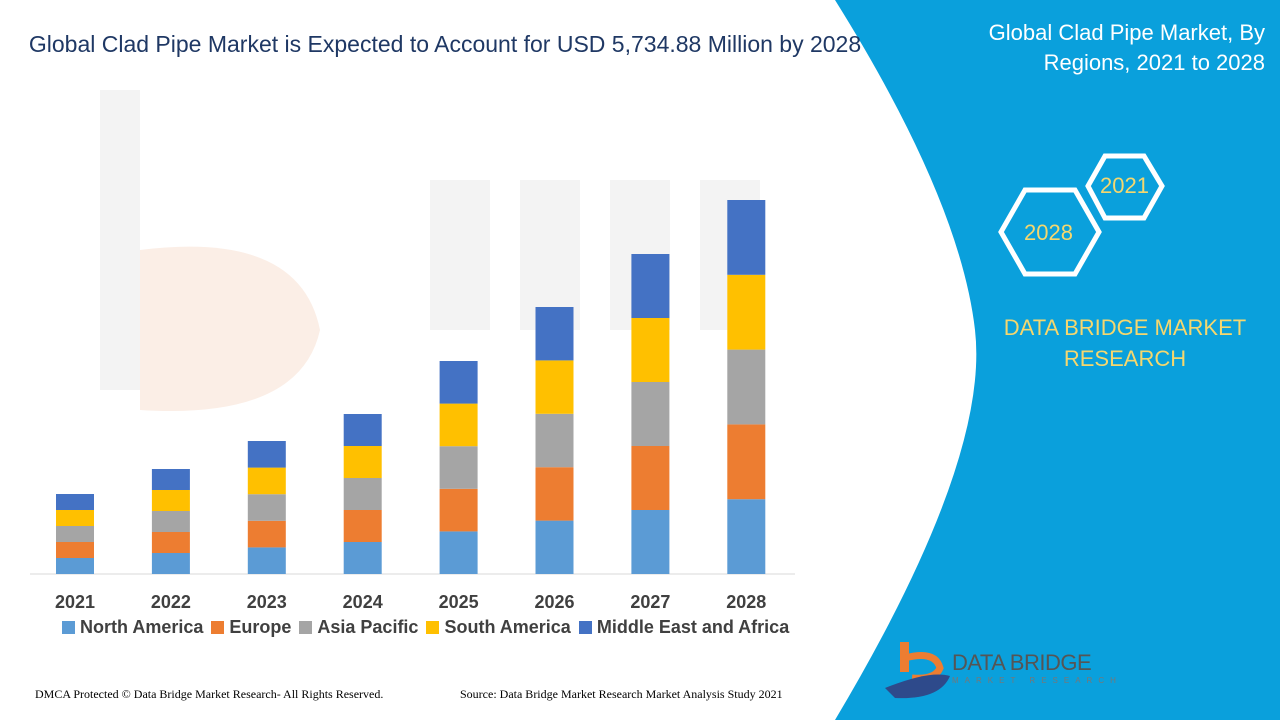  Describe the element at coordinates (142, 627) in the screenshot. I see `legend-label: North America` at that location.